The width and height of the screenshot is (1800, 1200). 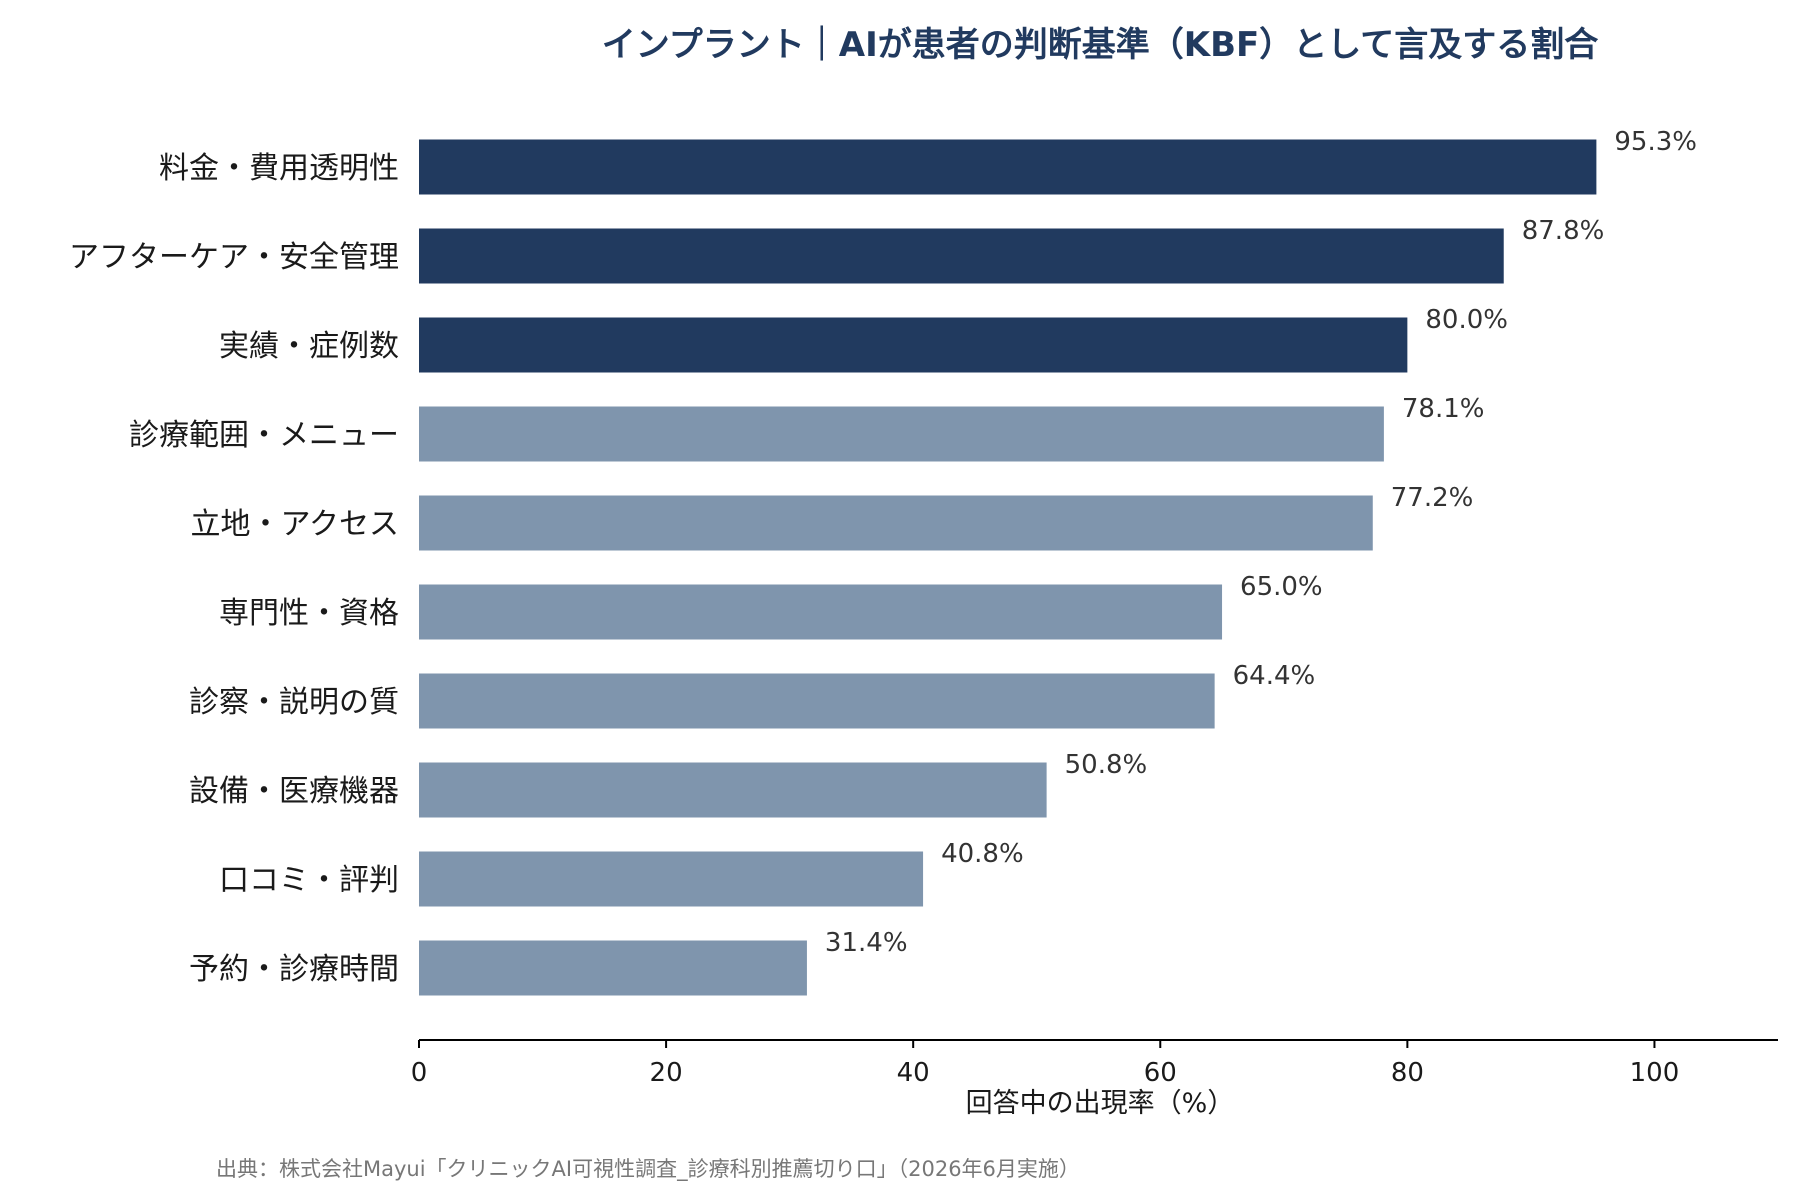 I want to click on value-label: 65.0%, so click(x=1281, y=587).